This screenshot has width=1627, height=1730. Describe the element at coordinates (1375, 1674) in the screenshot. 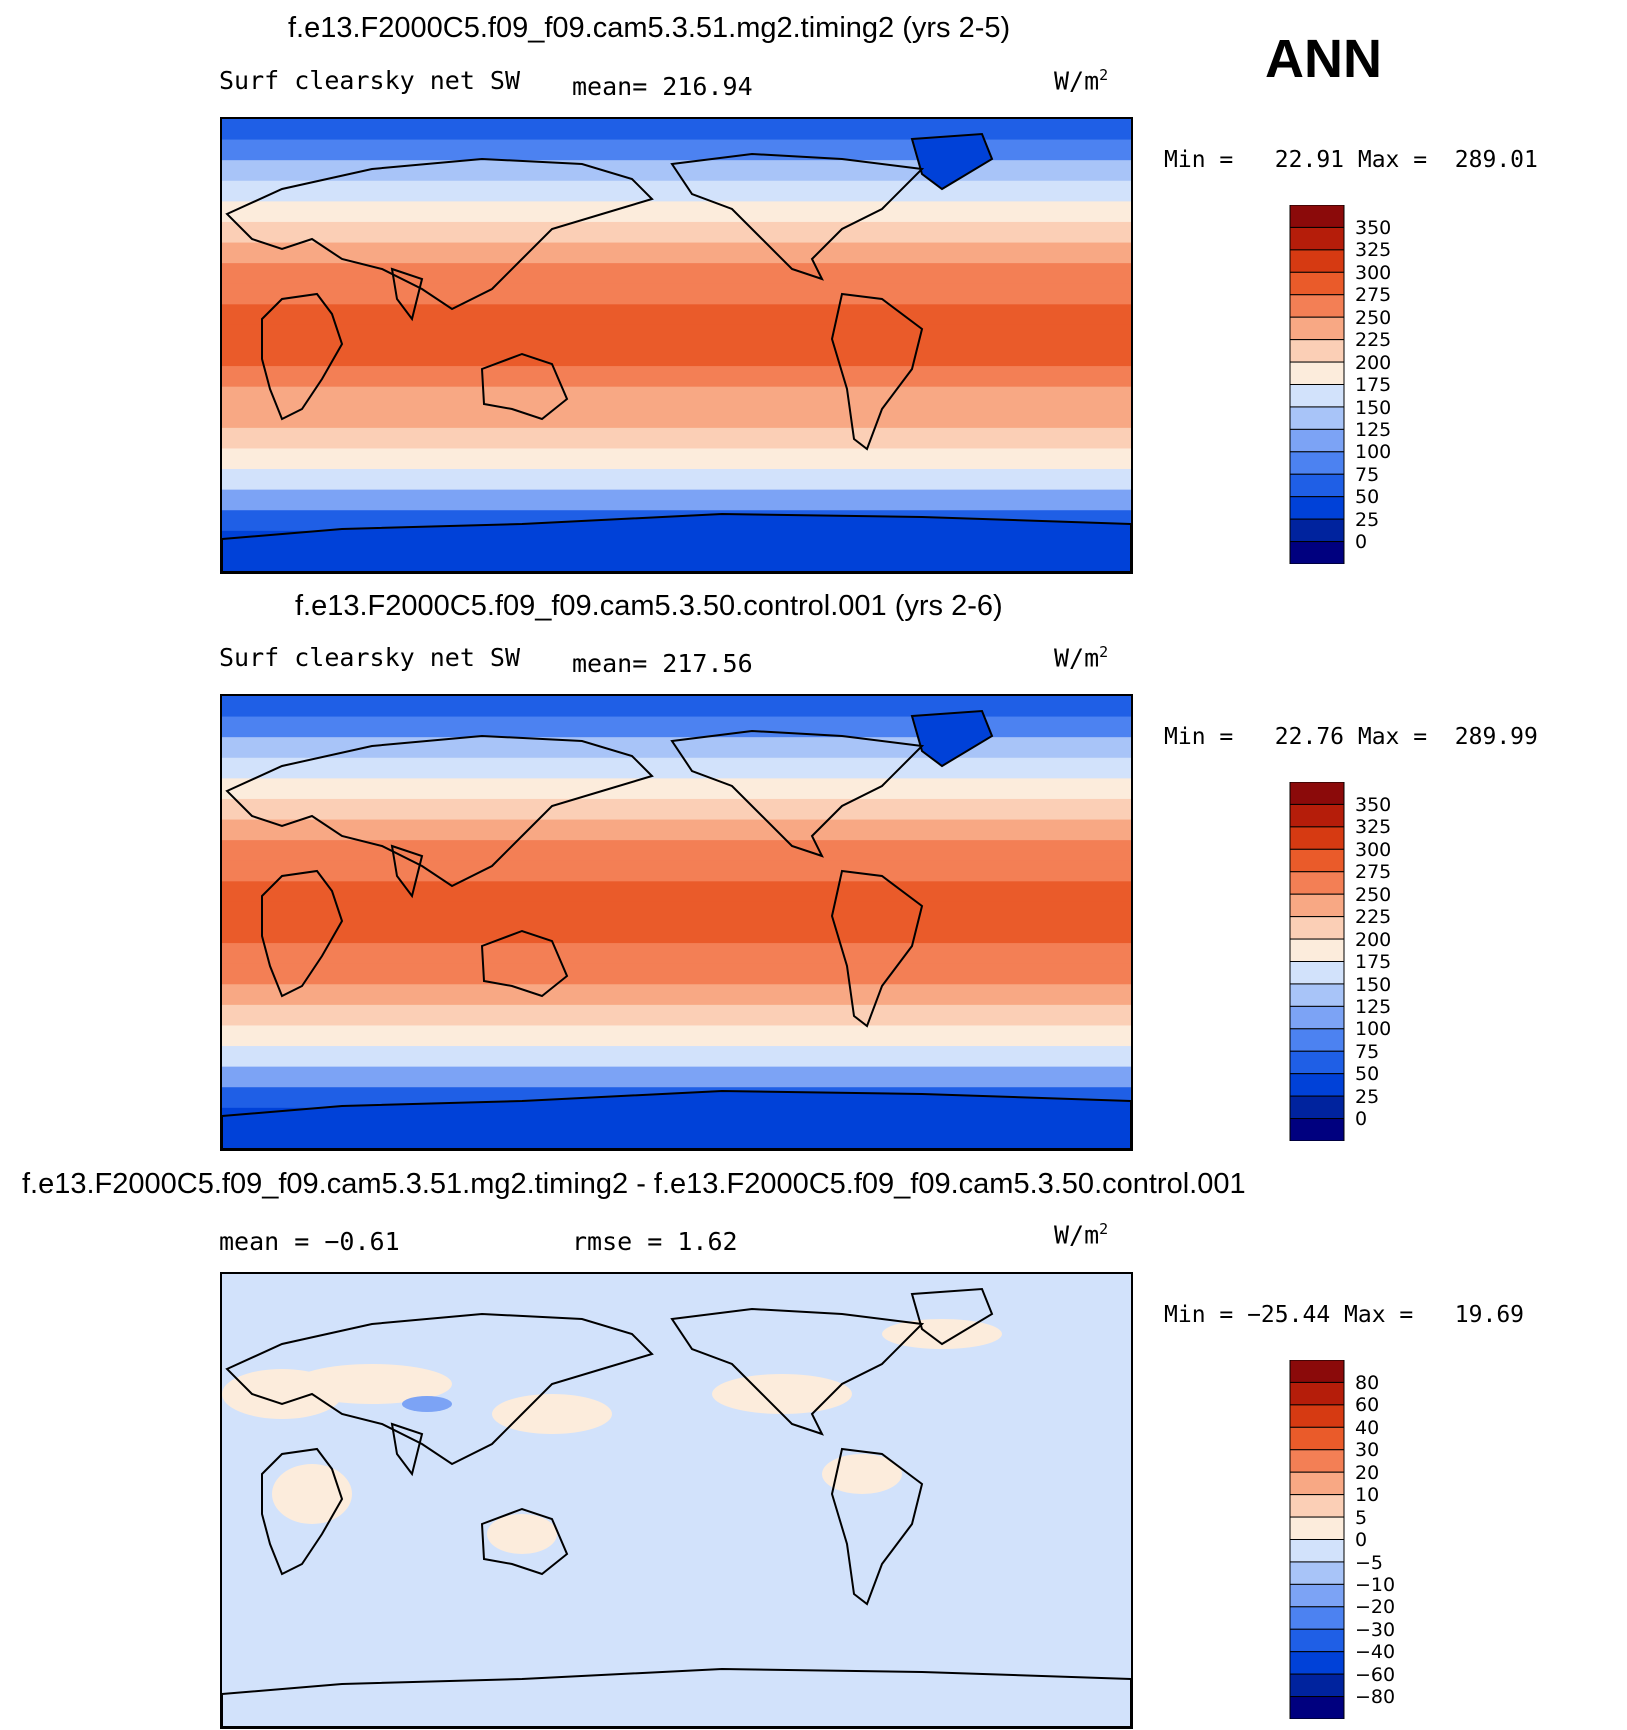

I see `colorbar-tick-label: −60` at that location.